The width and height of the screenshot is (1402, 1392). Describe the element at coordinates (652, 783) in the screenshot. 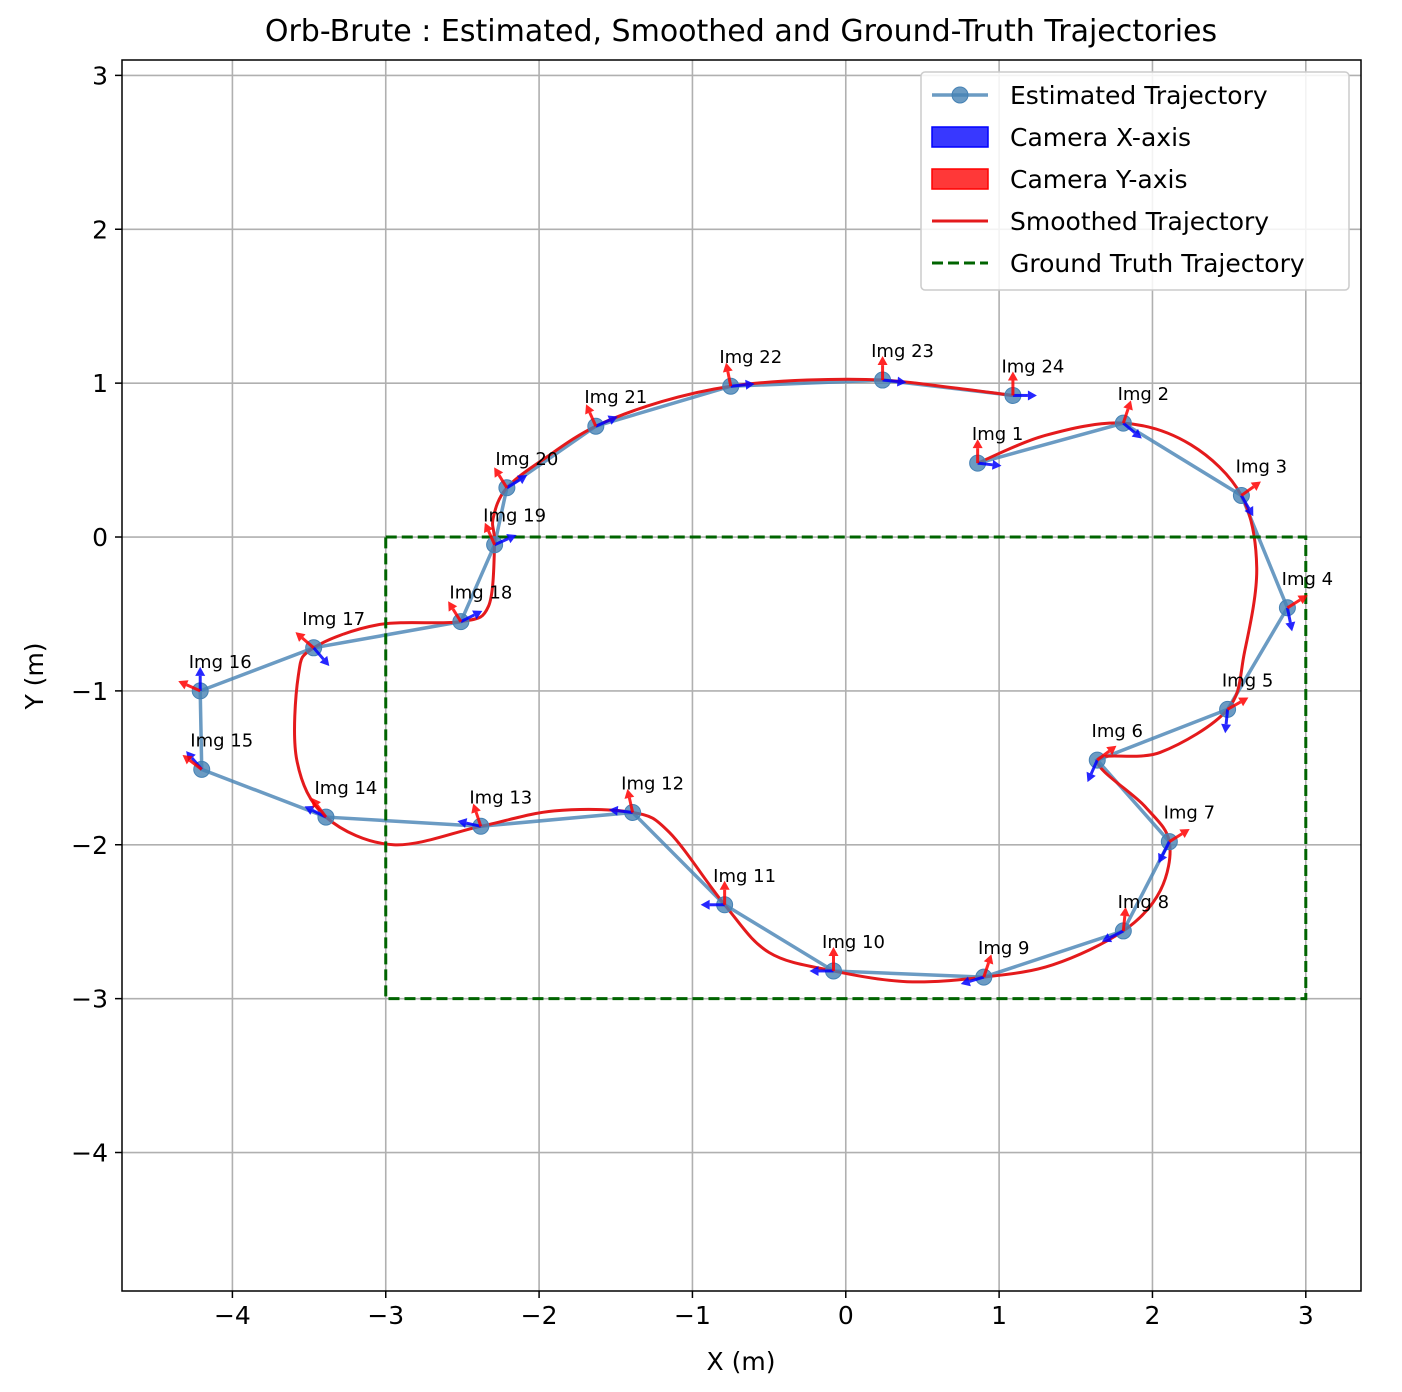

I see `point-label: Img 12` at that location.